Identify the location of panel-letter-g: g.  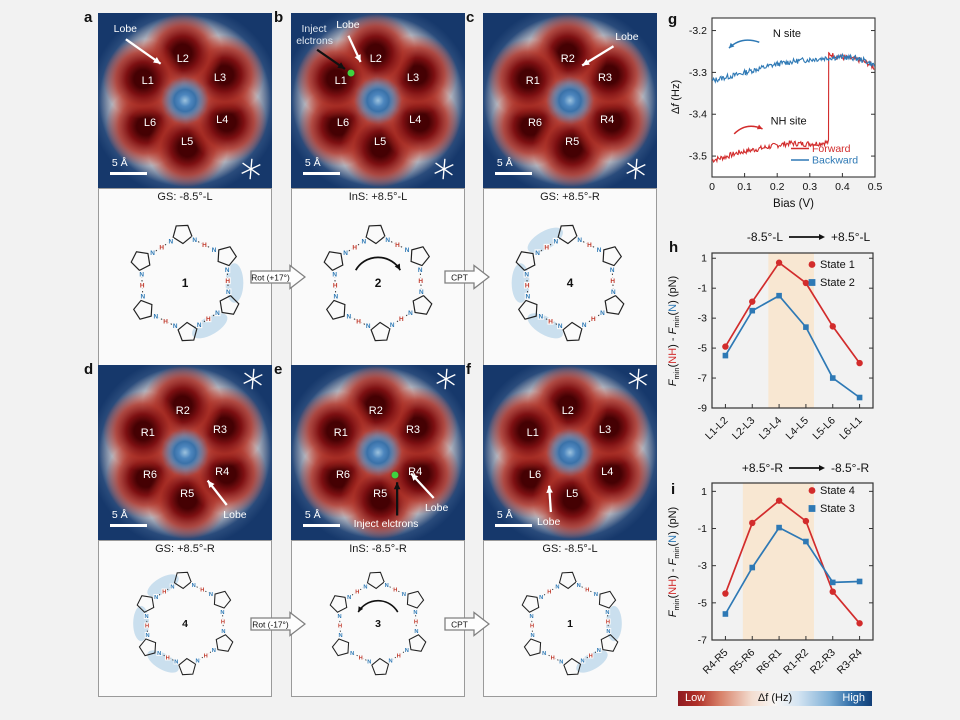
(673, 19).